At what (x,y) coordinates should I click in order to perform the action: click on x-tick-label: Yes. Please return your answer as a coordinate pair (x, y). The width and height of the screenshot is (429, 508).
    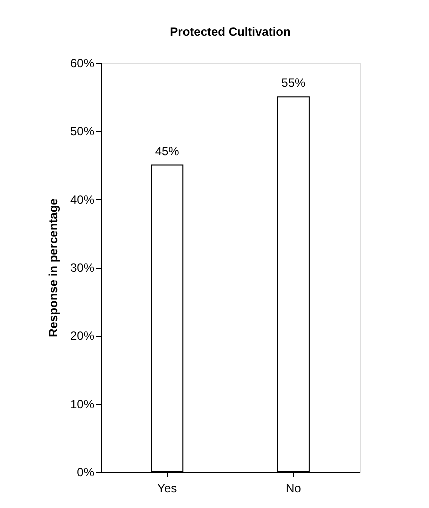
    Looking at the image, I should click on (168, 489).